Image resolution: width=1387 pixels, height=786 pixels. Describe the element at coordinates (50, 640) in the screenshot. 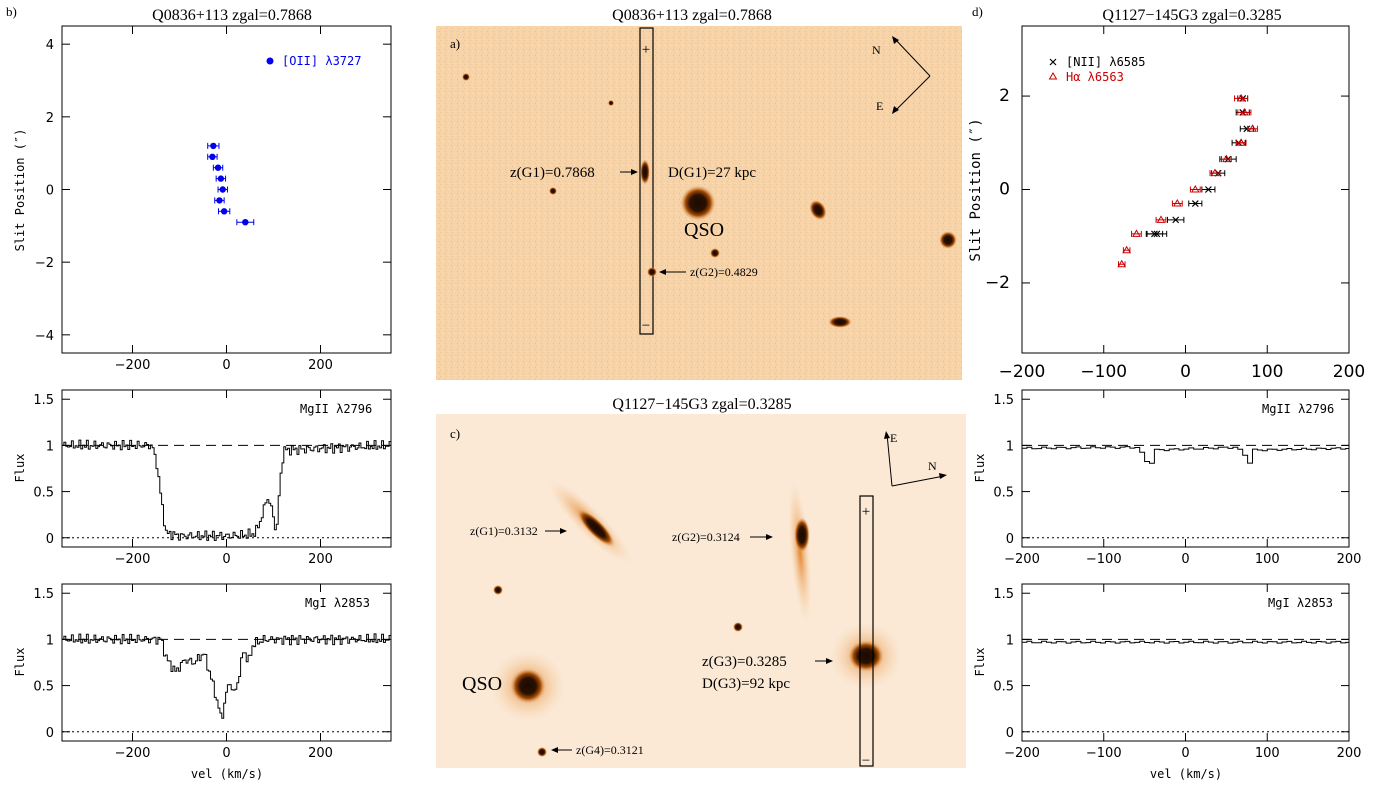

I see `ytick-label-b_mgi: 1` at that location.